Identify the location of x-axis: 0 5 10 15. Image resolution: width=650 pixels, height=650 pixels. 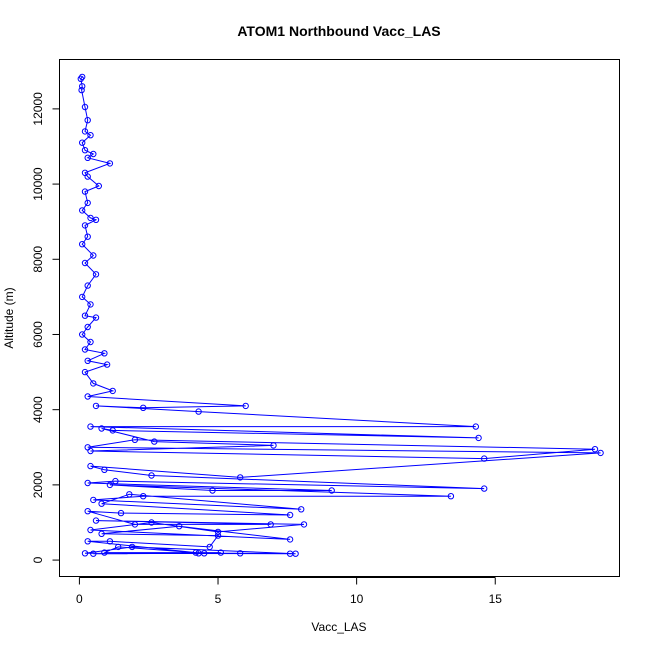
(289, 591).